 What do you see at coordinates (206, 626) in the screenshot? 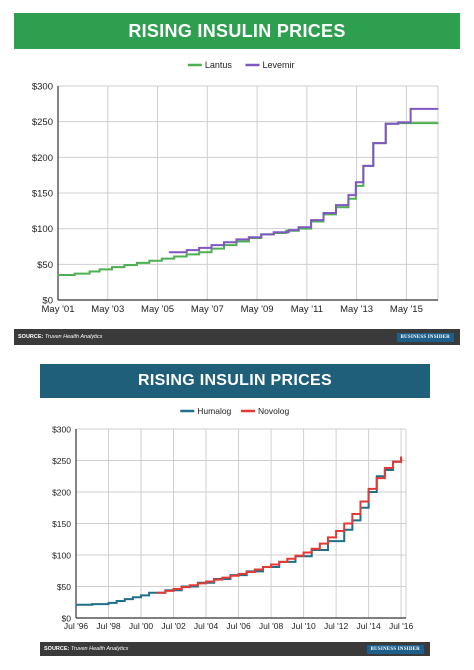
I see `x-tick-label: Jul '04` at bounding box center [206, 626].